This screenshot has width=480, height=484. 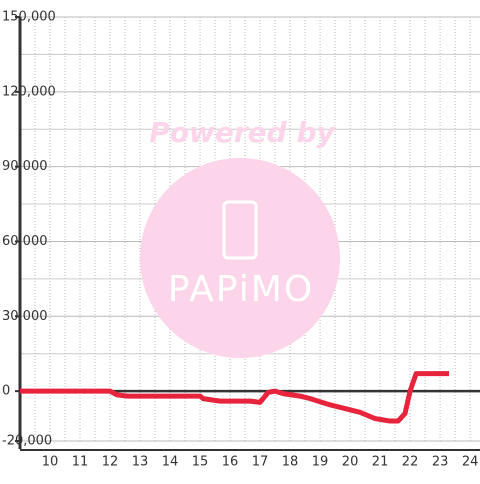 What do you see at coordinates (290, 462) in the screenshot?
I see `x-tick-label: 18` at bounding box center [290, 462].